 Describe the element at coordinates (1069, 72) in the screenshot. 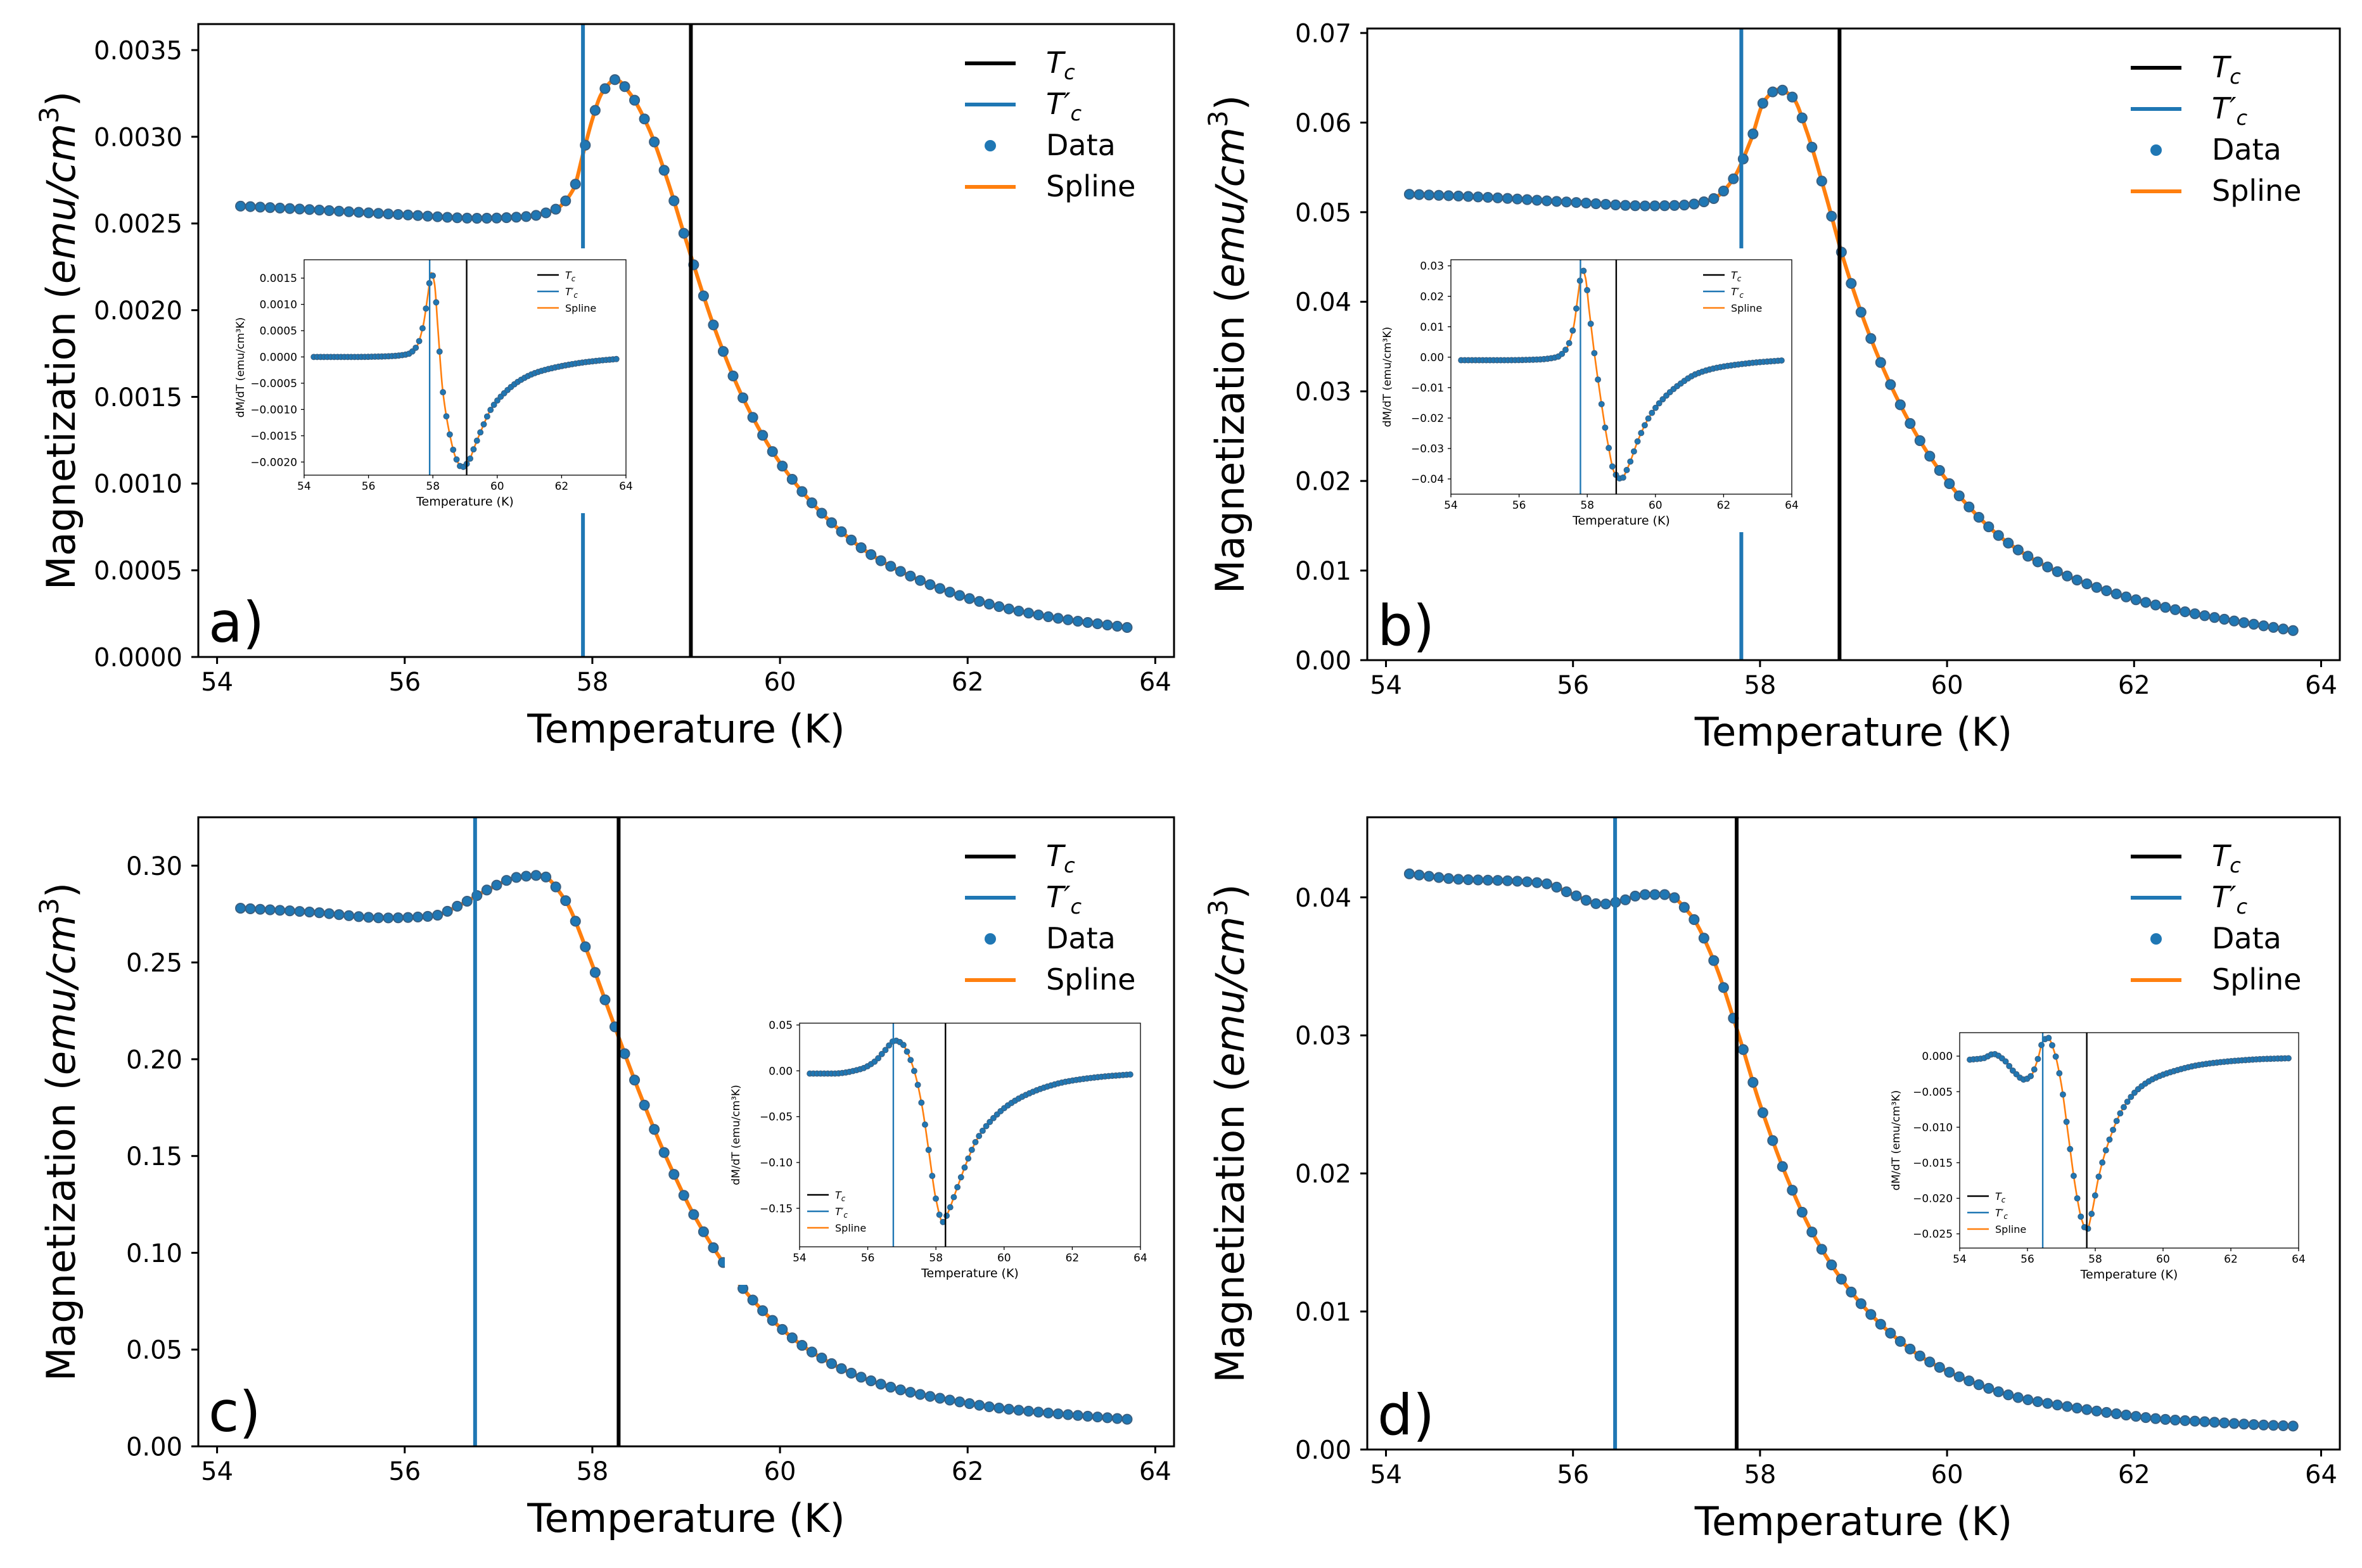

I see `legend-tc-label-sub: c` at that location.